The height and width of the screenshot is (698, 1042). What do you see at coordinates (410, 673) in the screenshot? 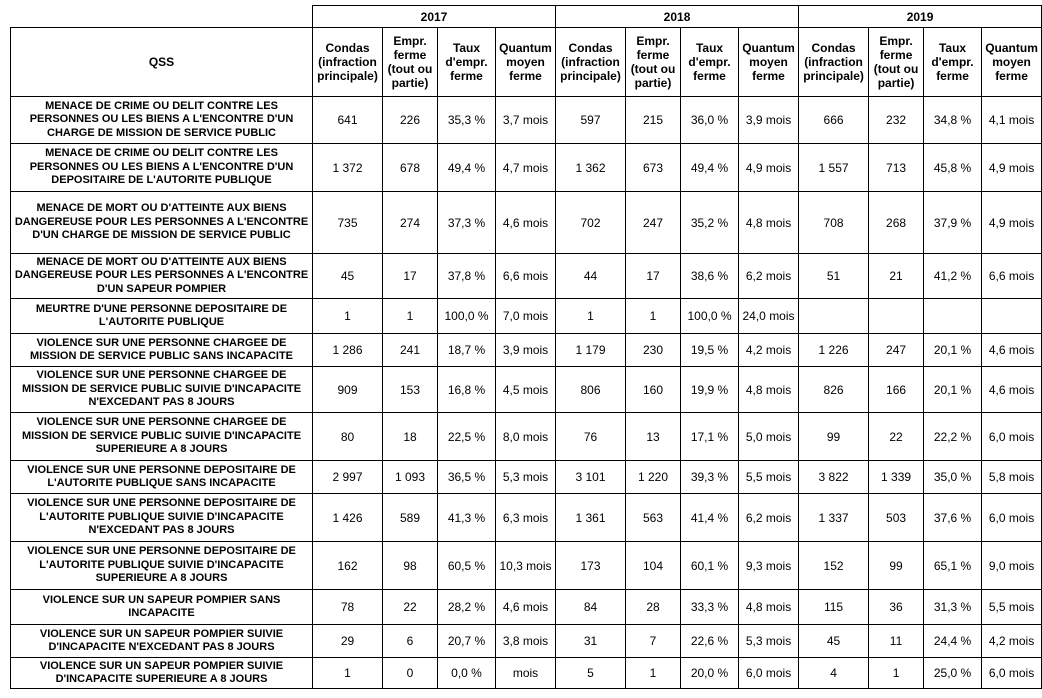
I see `value-cell: 0` at bounding box center [410, 673].